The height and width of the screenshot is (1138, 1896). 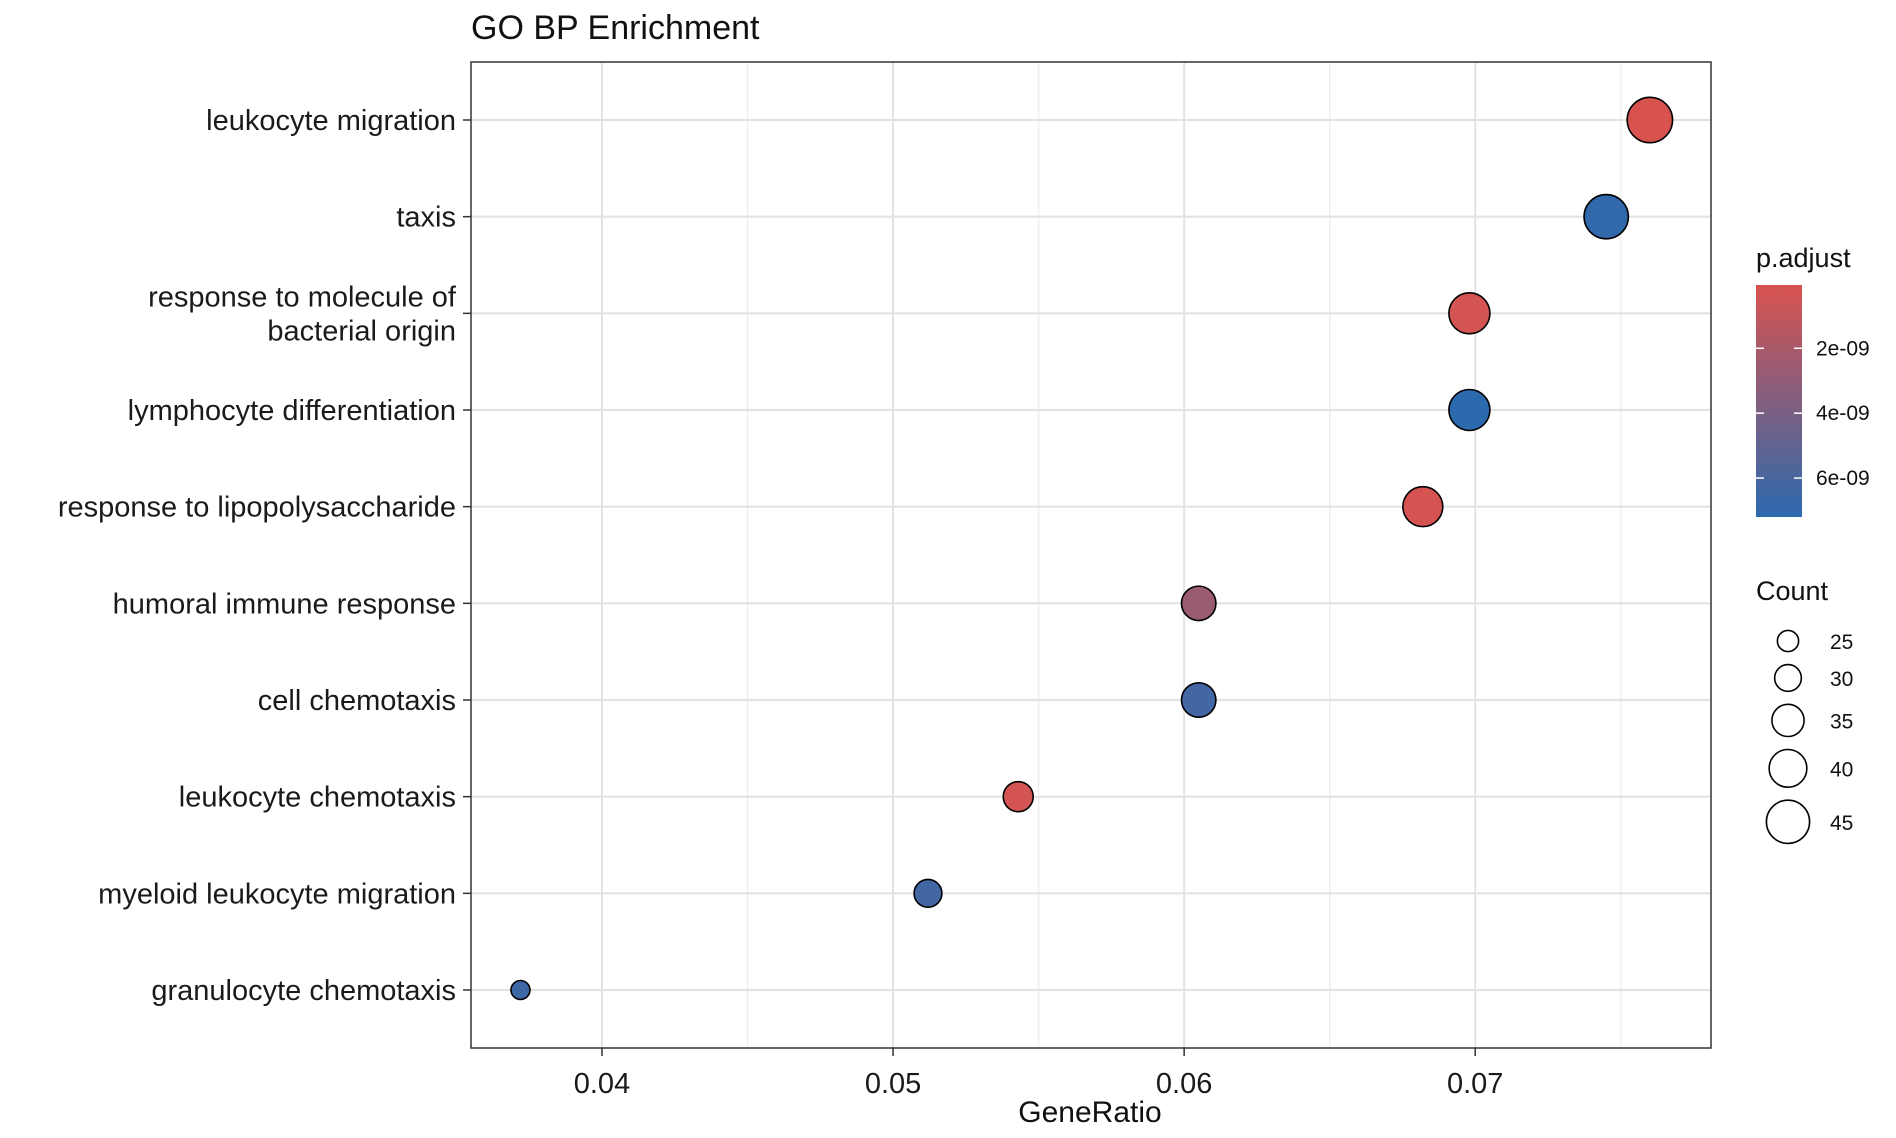 What do you see at coordinates (1038, 1074) in the screenshot?
I see `x-axis: 0.04 0.05 0.06 0.07` at bounding box center [1038, 1074].